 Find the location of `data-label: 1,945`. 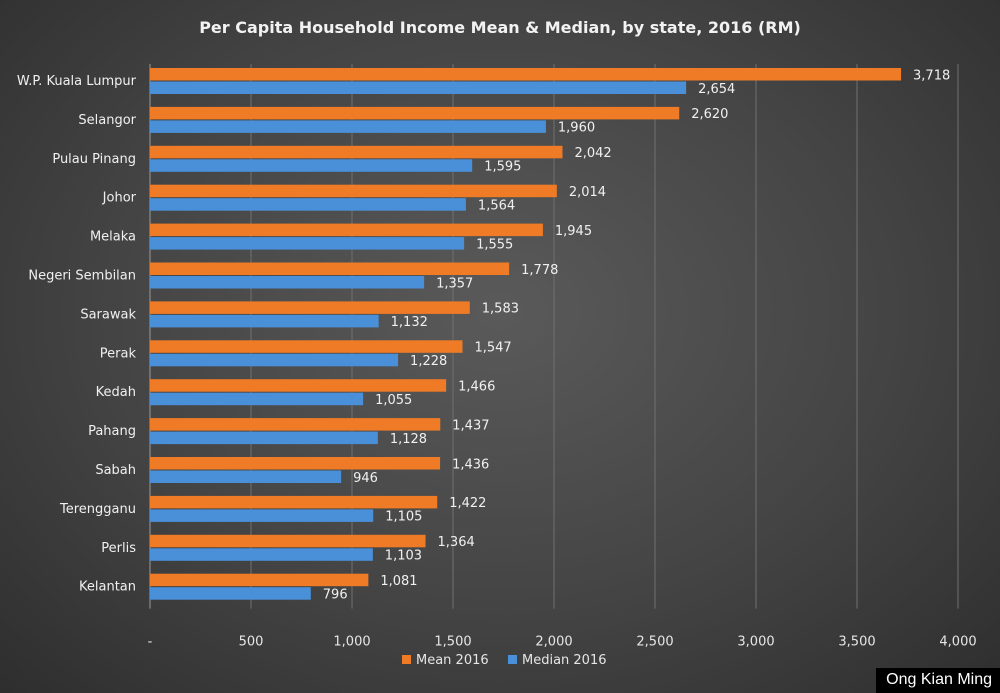

data-label: 1,945 is located at coordinates (573, 231).